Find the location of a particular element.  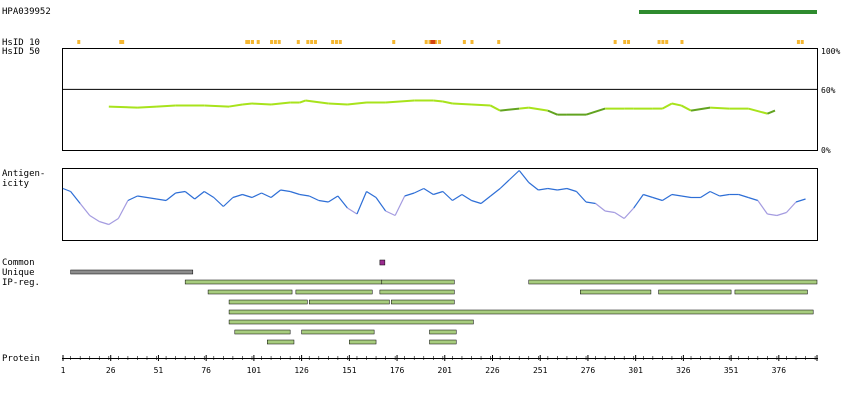

unique-label: Unique is located at coordinates (18, 273).